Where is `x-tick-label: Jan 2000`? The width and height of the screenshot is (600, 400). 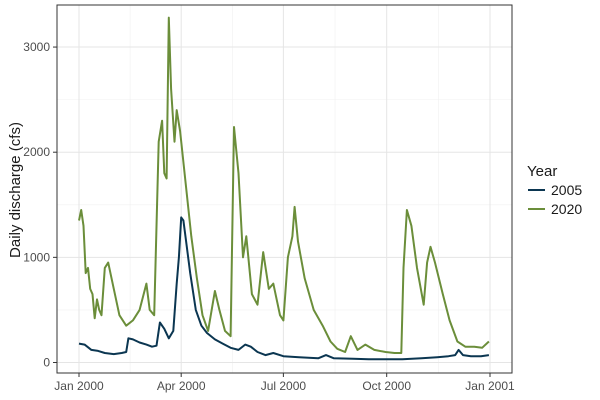
x-tick-label: Jan 2000 is located at coordinates (79, 386).